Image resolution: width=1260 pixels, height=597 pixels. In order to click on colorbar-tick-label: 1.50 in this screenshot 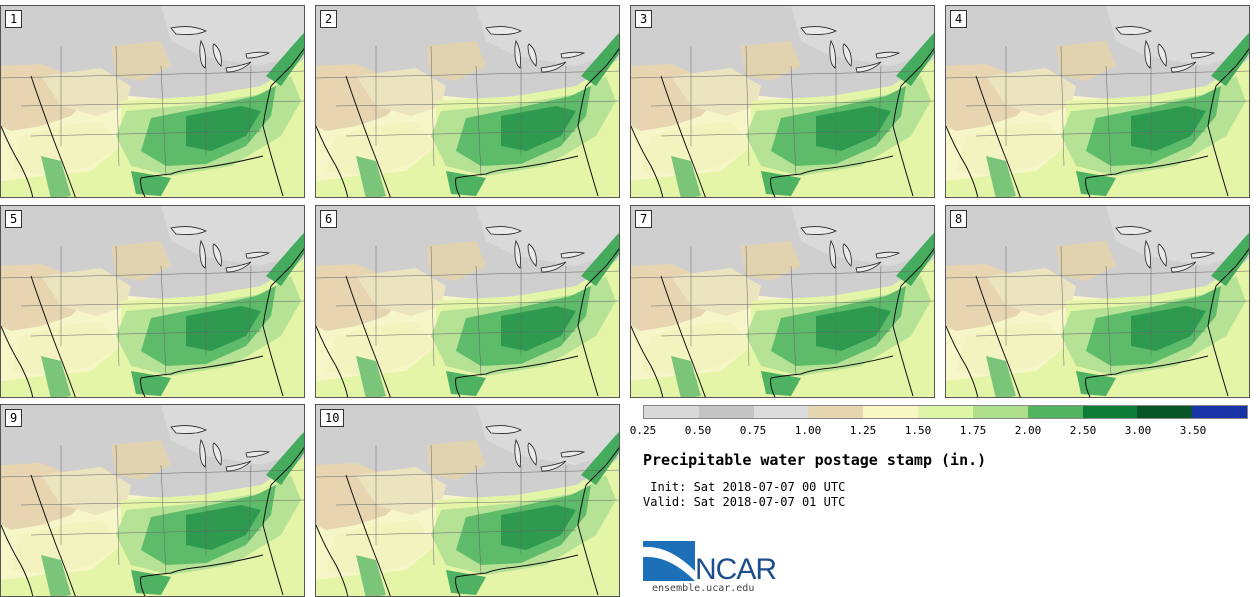, I will do `click(918, 430)`.